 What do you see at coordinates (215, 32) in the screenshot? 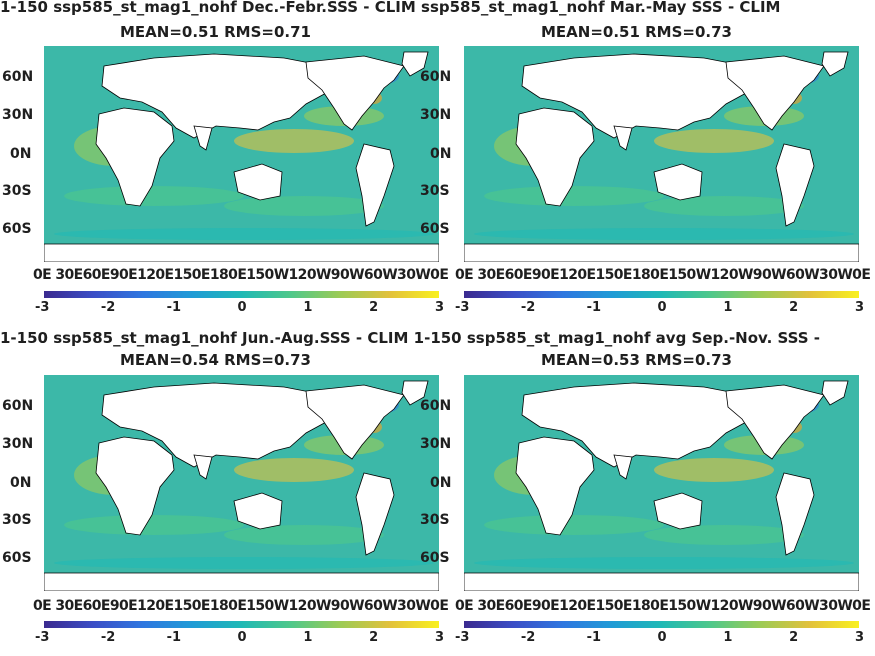
I see `panel-djf-stats: MEAN=0.51 RMS=0.71` at bounding box center [215, 32].